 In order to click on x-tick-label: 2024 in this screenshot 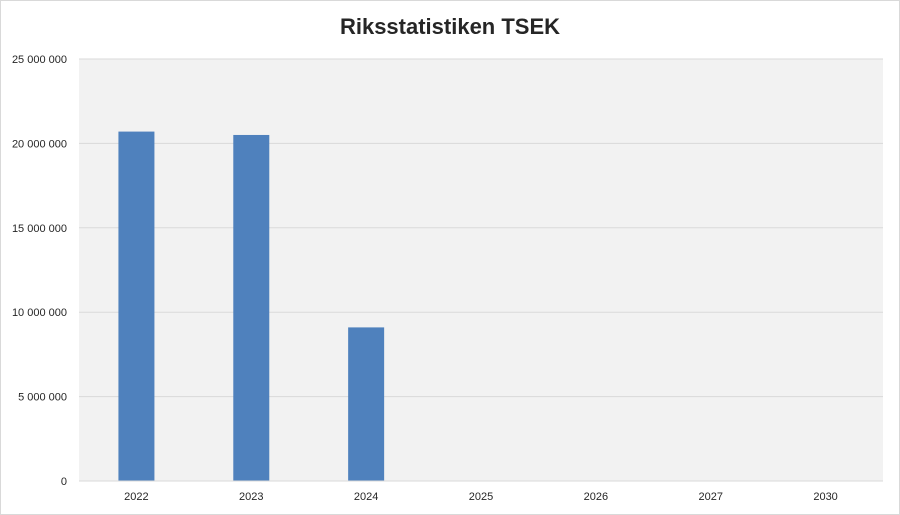, I will do `click(366, 497)`.